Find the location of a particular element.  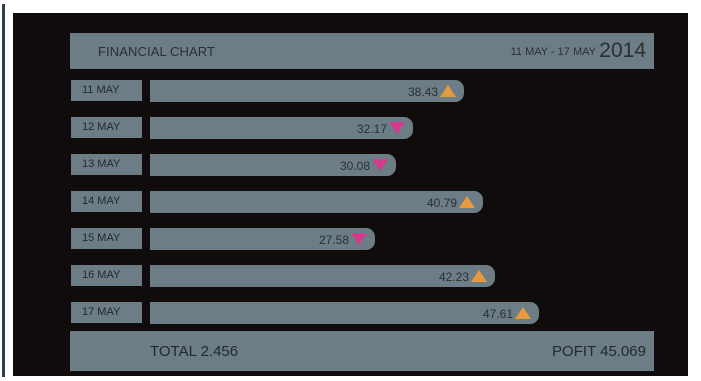

value-bar: 32.17 is located at coordinates (281, 128).